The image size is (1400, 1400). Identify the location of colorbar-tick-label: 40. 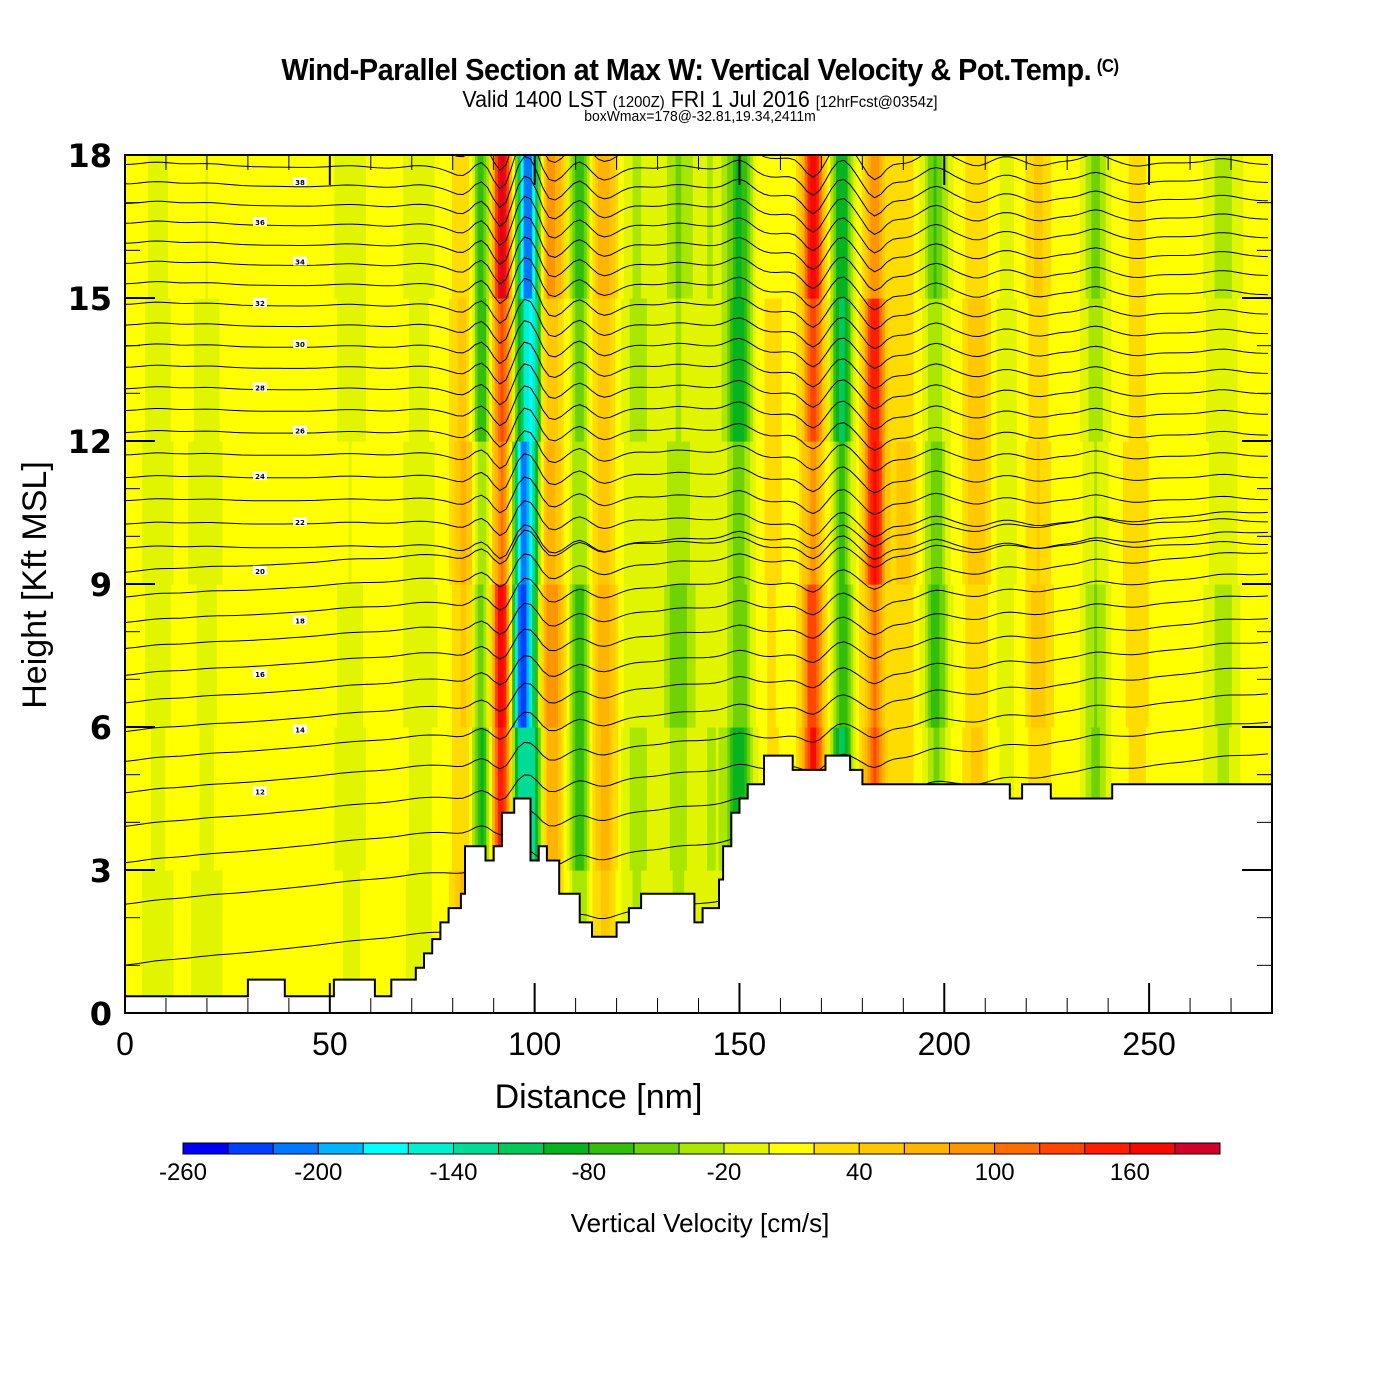
(859, 1172).